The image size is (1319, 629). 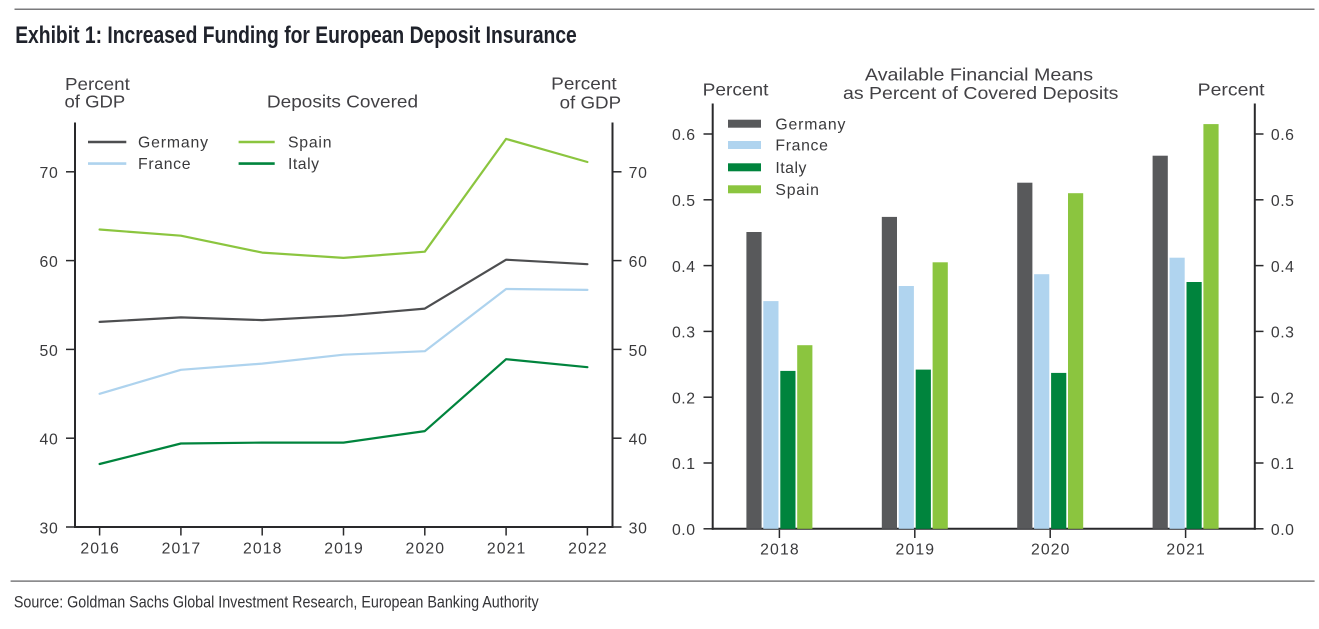 What do you see at coordinates (587, 548) in the screenshot?
I see `svg-text: 2022` at bounding box center [587, 548].